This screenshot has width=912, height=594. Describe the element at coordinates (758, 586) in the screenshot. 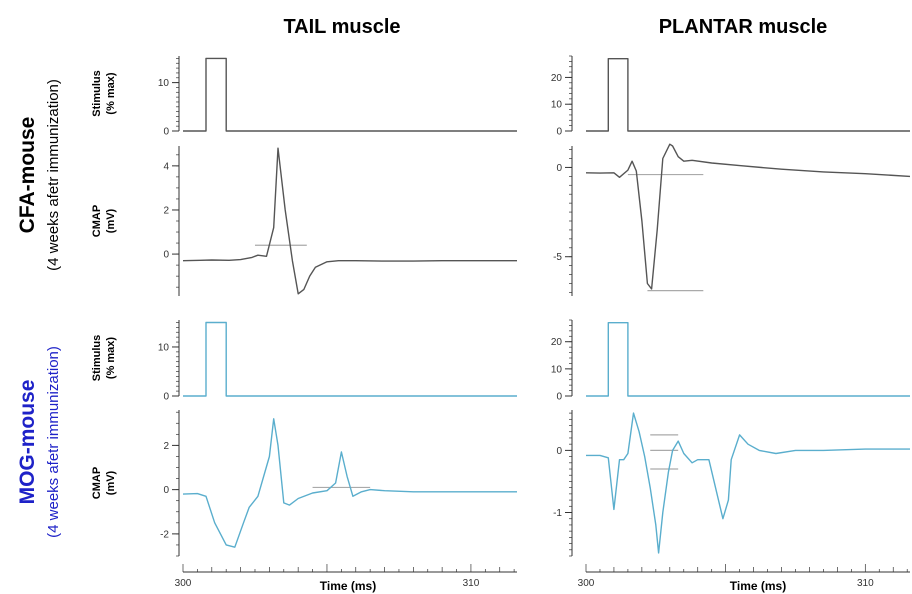

I see `x-axis-label-plantar: Time (ms)` at that location.